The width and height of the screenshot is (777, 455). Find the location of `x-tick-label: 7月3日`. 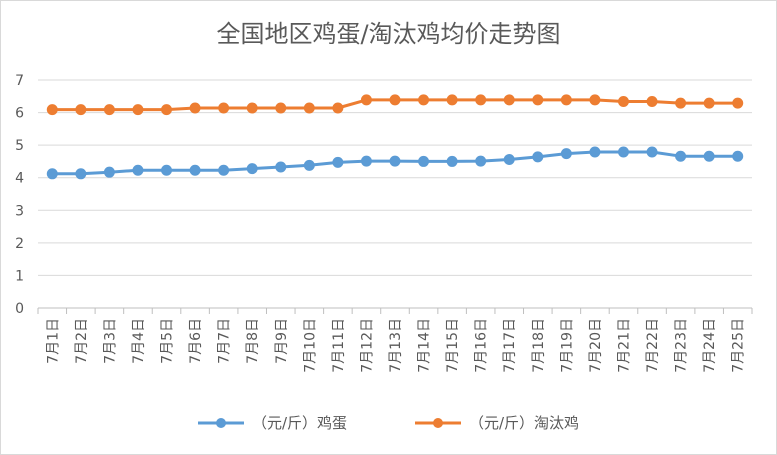

x-tick-label: 7月3日 is located at coordinates (110, 341).